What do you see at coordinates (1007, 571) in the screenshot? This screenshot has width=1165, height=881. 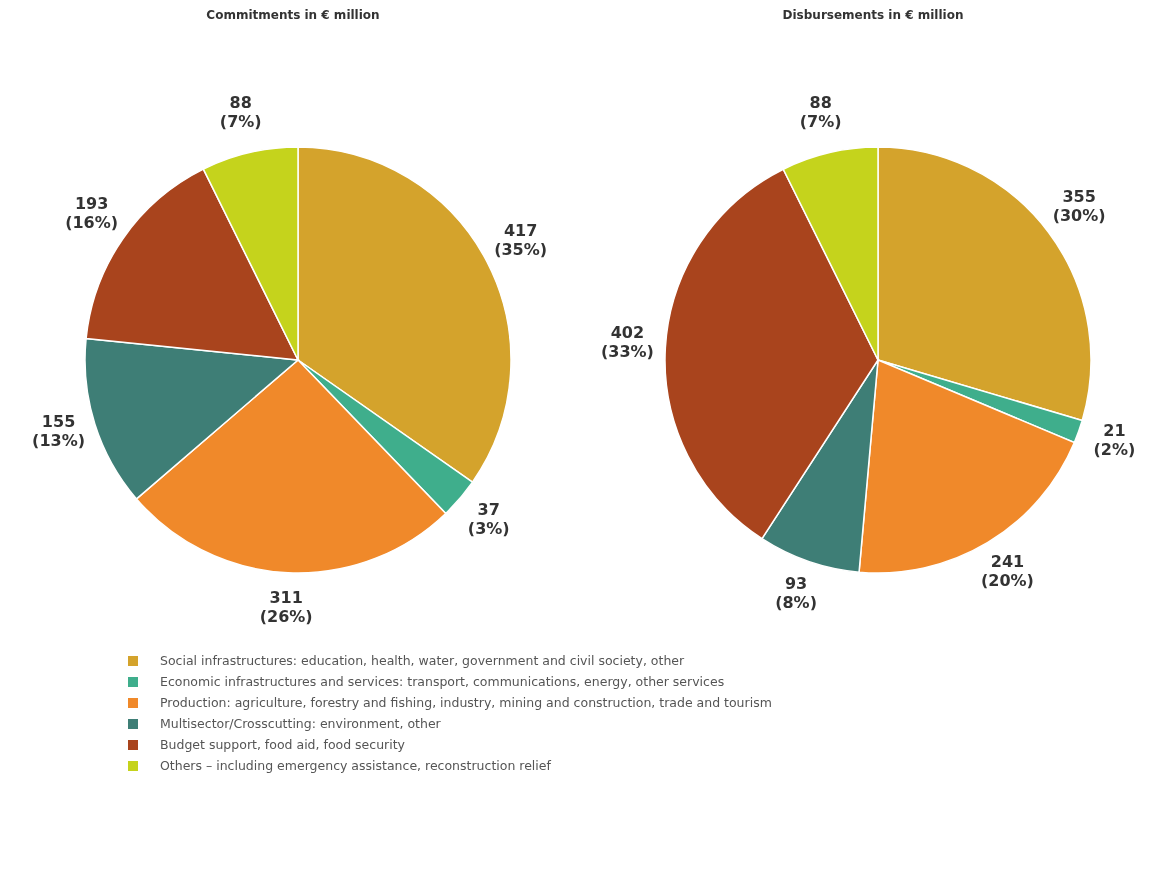 I see `data-label: 241 (20%)` at bounding box center [1007, 571].